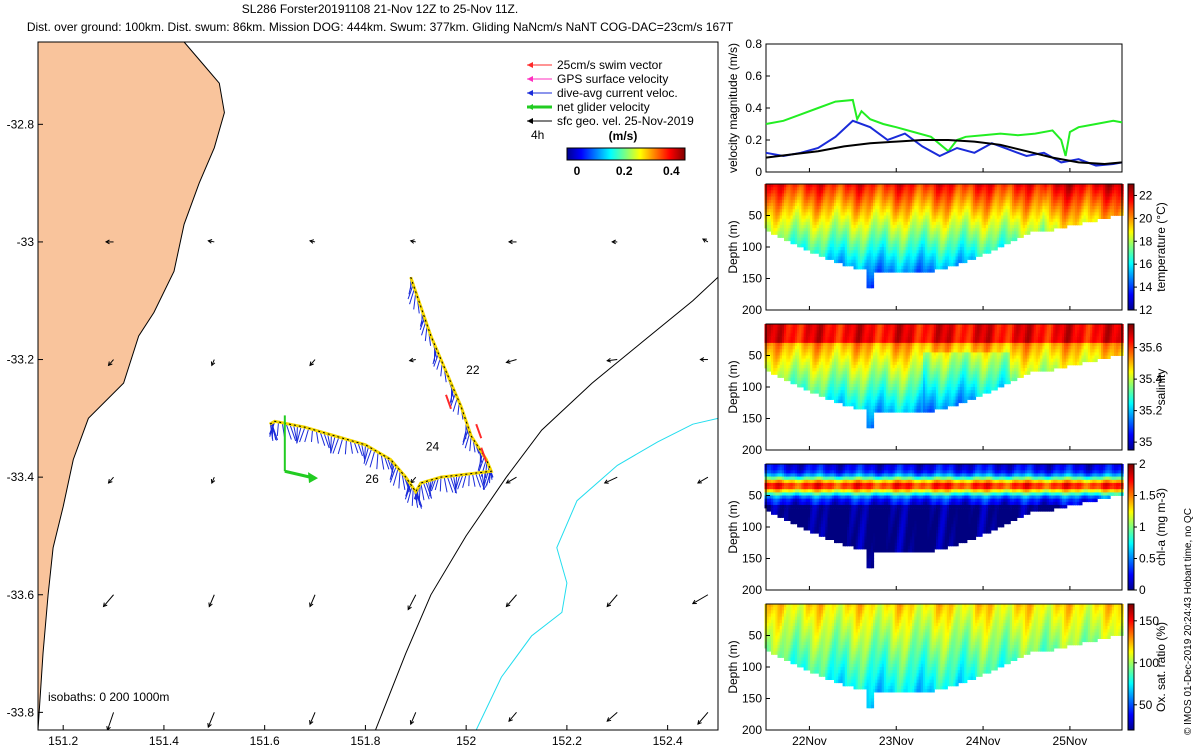  What do you see at coordinates (752, 279) in the screenshot?
I see `section-ytick-label-2: 150` at bounding box center [752, 279].